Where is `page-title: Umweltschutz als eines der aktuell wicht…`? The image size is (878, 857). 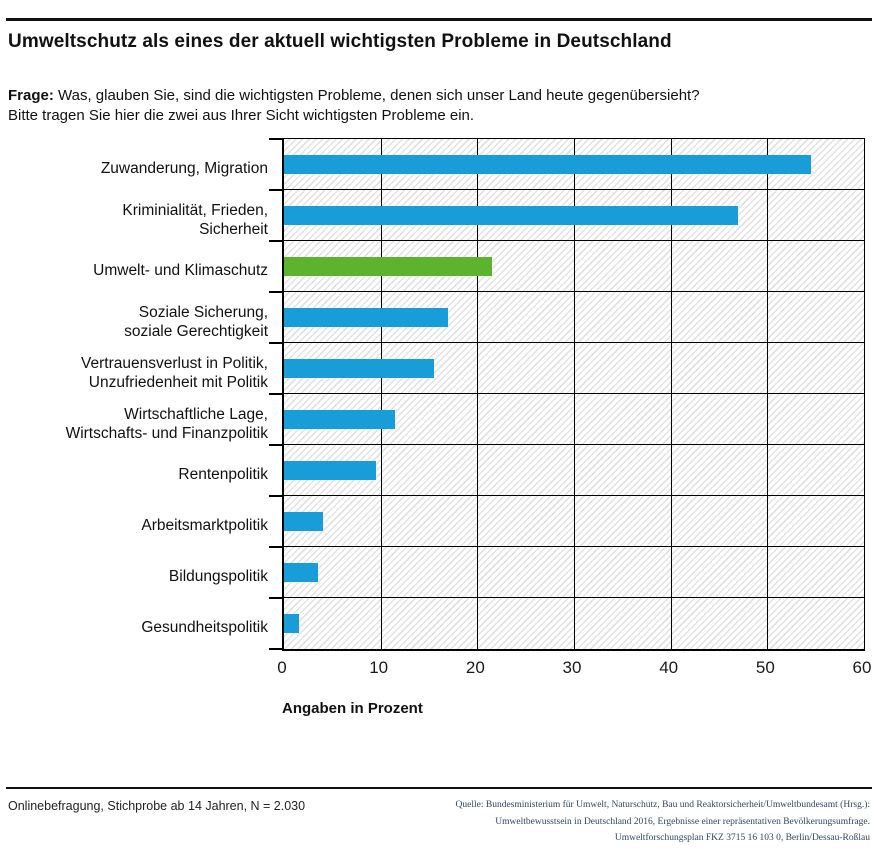 page-title: Umweltschutz als eines der aktuell wicht… is located at coordinates (340, 41).